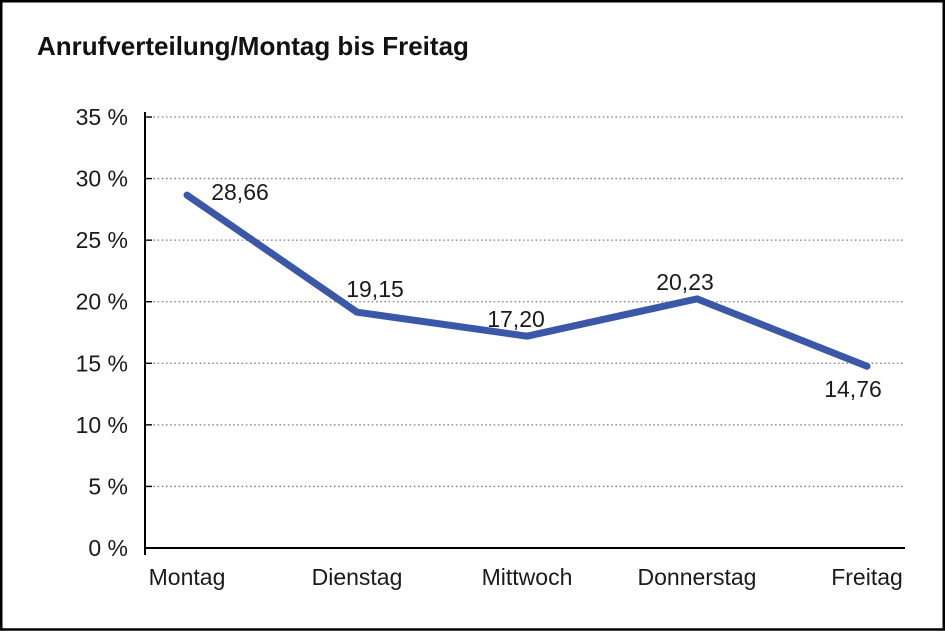 This screenshot has width=945, height=636. I want to click on value-label: 19,15, so click(375, 289).